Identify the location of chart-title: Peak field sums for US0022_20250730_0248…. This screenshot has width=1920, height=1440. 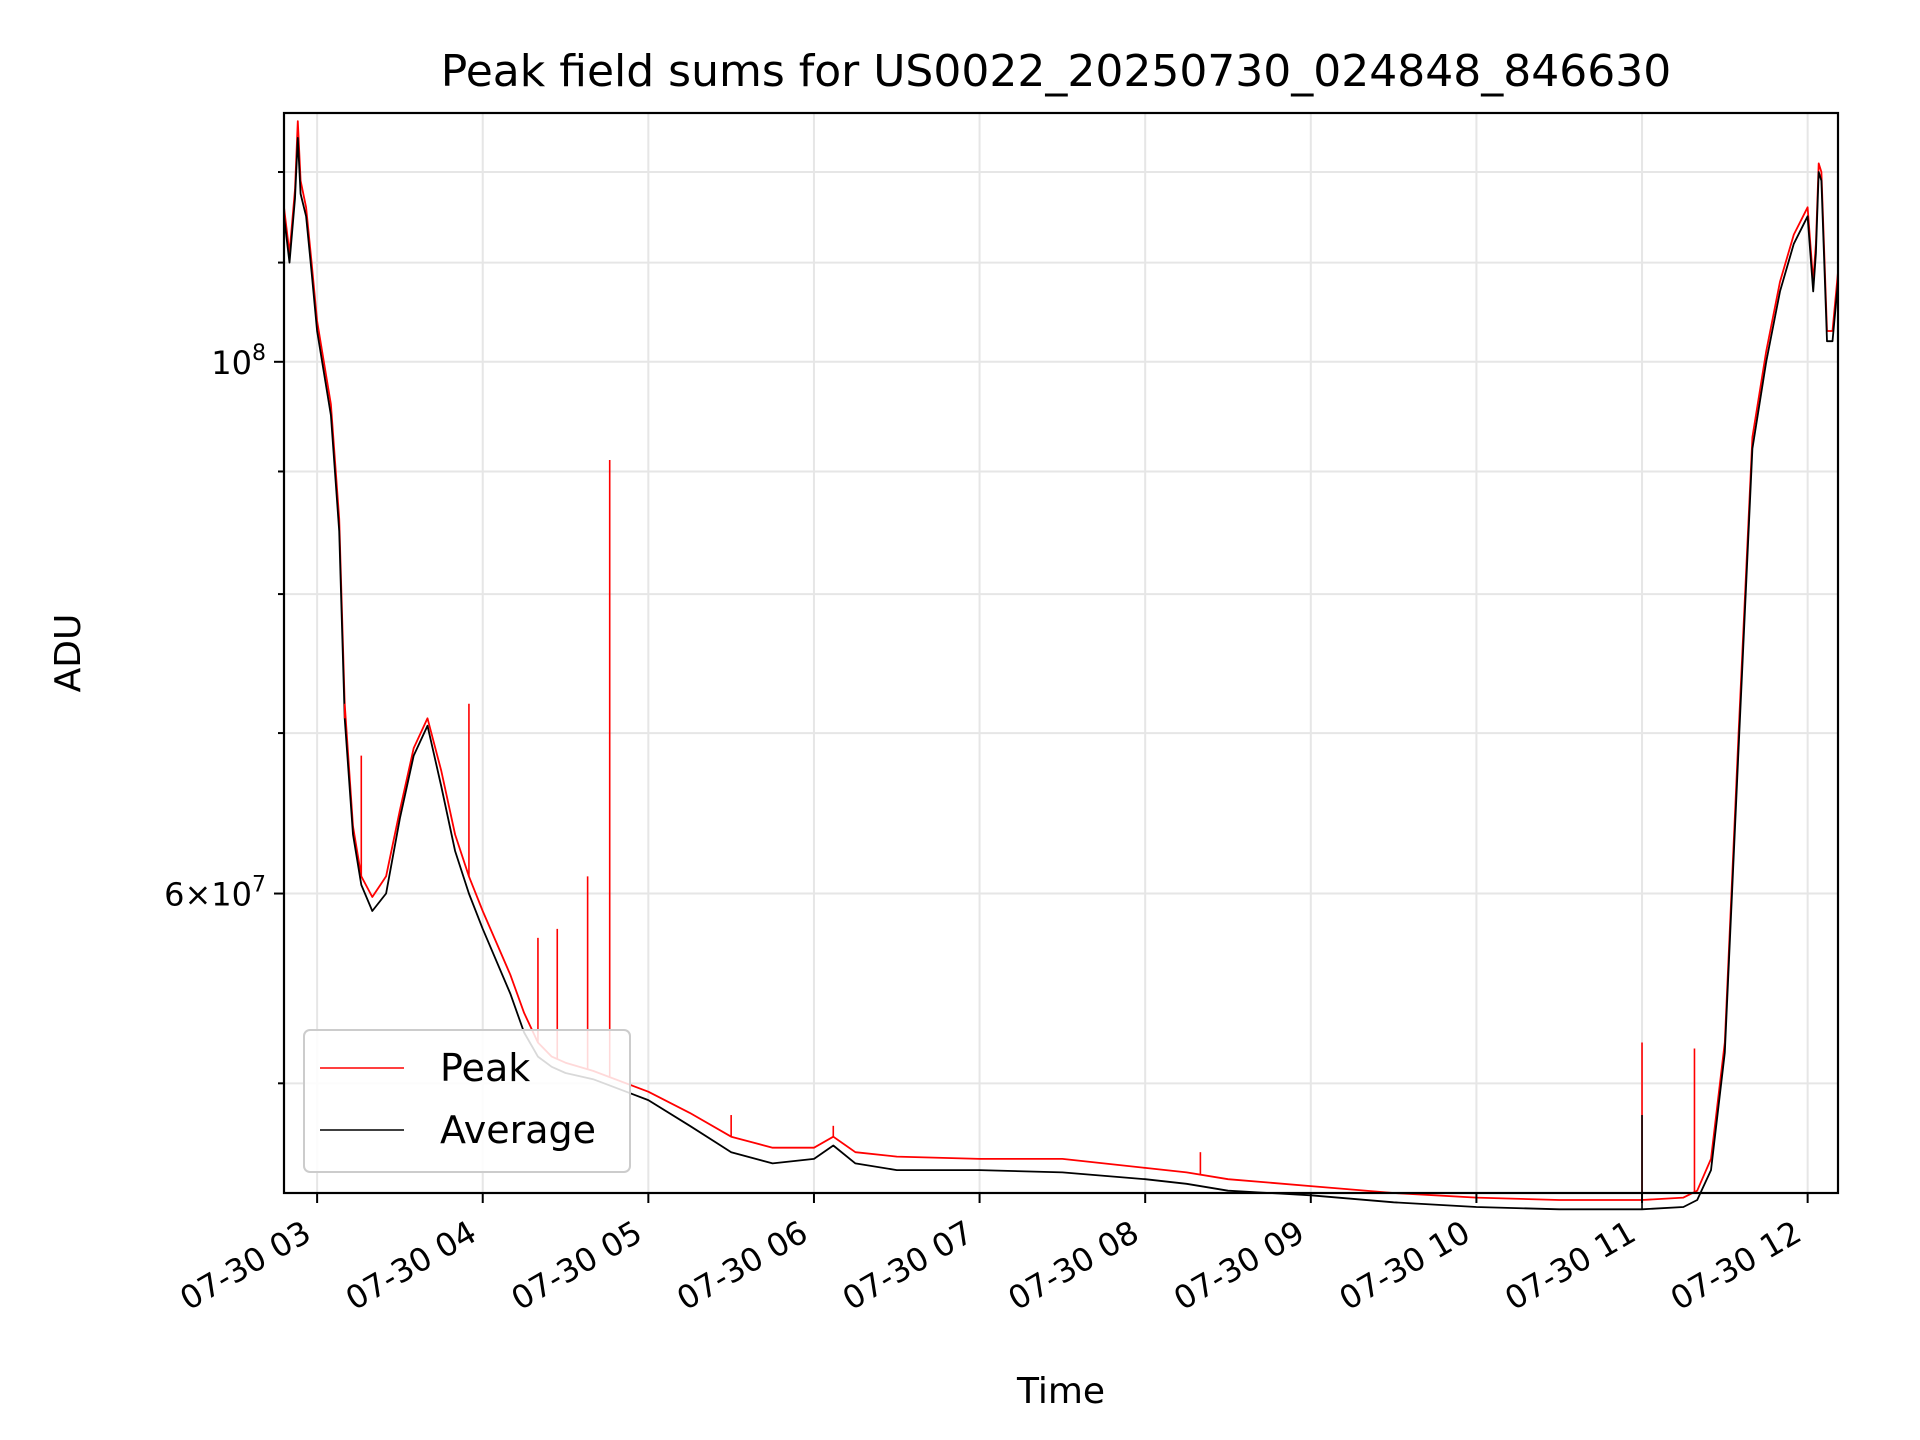
(1056, 71).